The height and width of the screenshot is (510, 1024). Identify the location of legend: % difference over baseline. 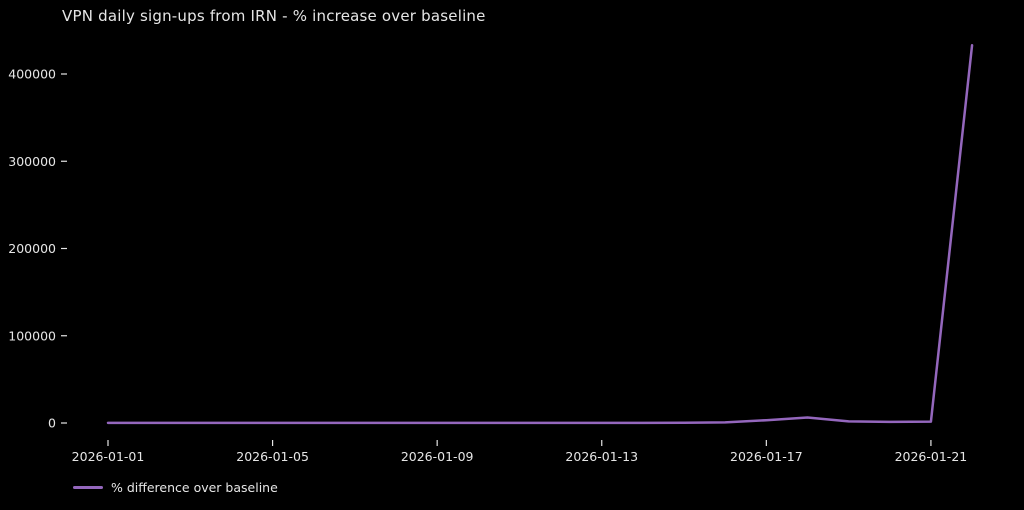
(175, 487).